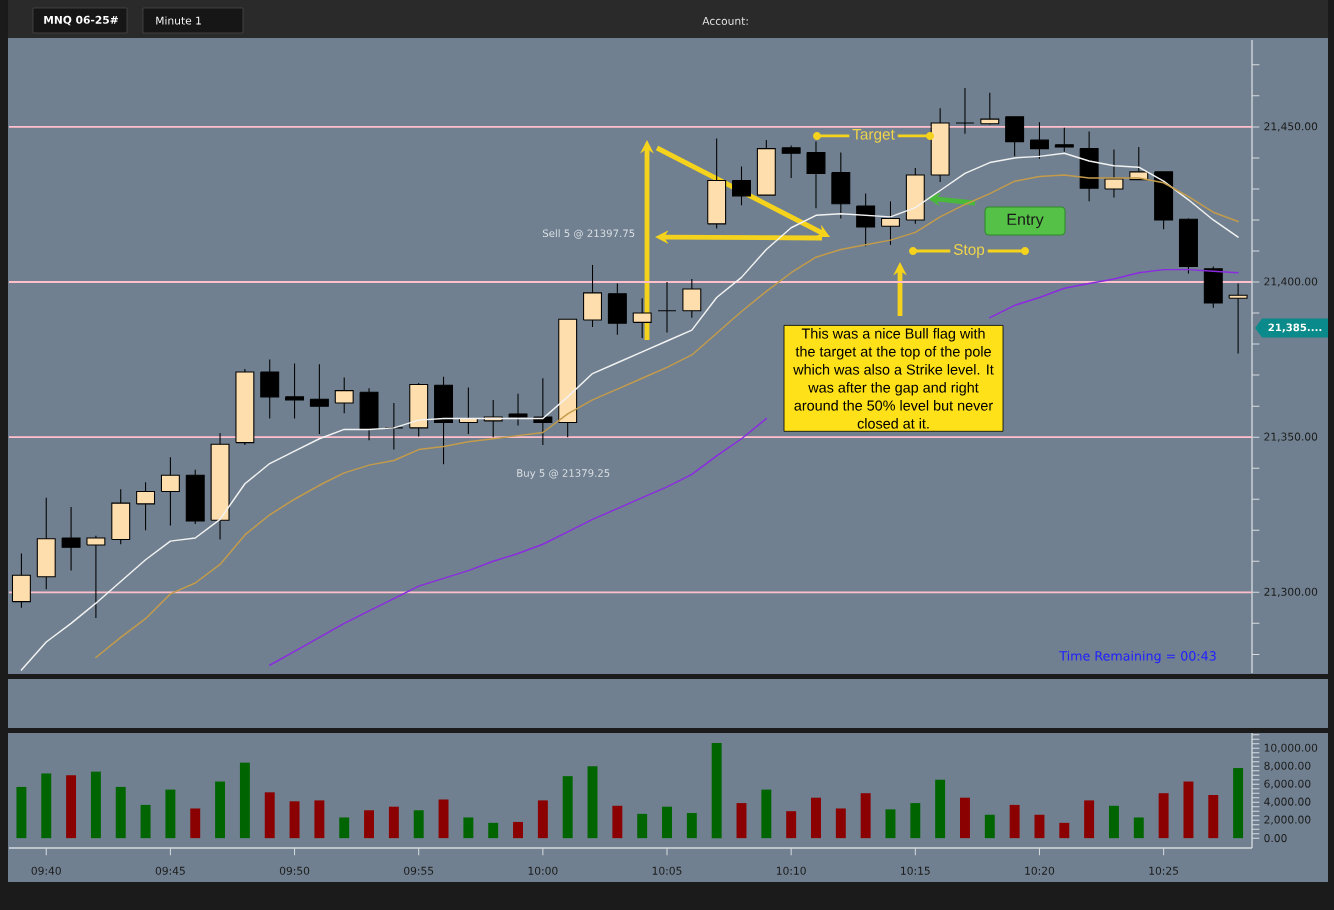  Describe the element at coordinates (294, 870) in the screenshot. I see `x-tick-label: 09:50` at that location.